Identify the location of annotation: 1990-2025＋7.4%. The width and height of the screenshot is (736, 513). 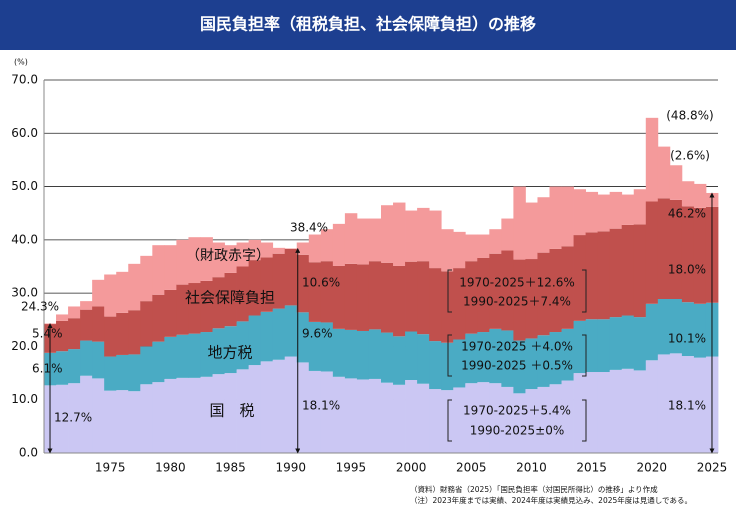
(517, 302).